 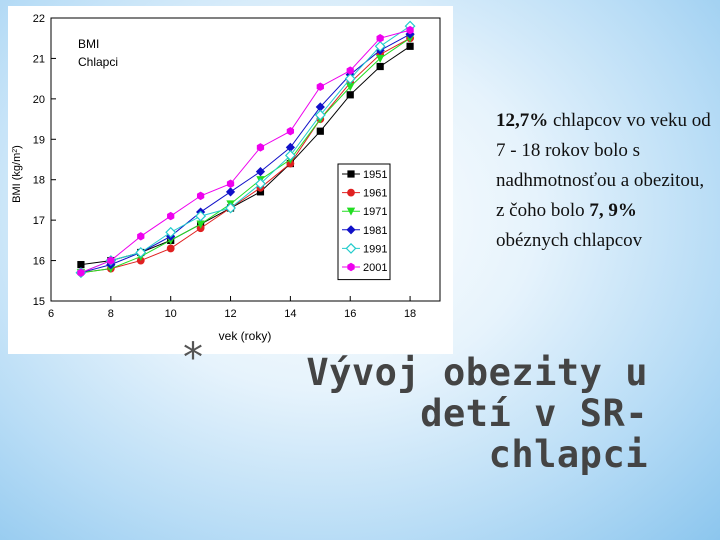 What do you see at coordinates (51, 314) in the screenshot?
I see `x-tick-label: 6` at bounding box center [51, 314].